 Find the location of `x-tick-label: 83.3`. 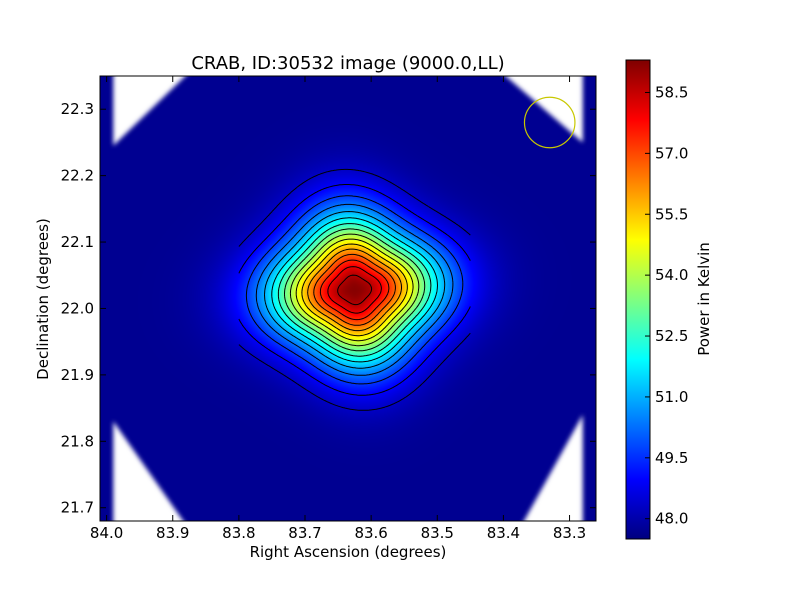

x-tick-label: 83.3 is located at coordinates (569, 533).